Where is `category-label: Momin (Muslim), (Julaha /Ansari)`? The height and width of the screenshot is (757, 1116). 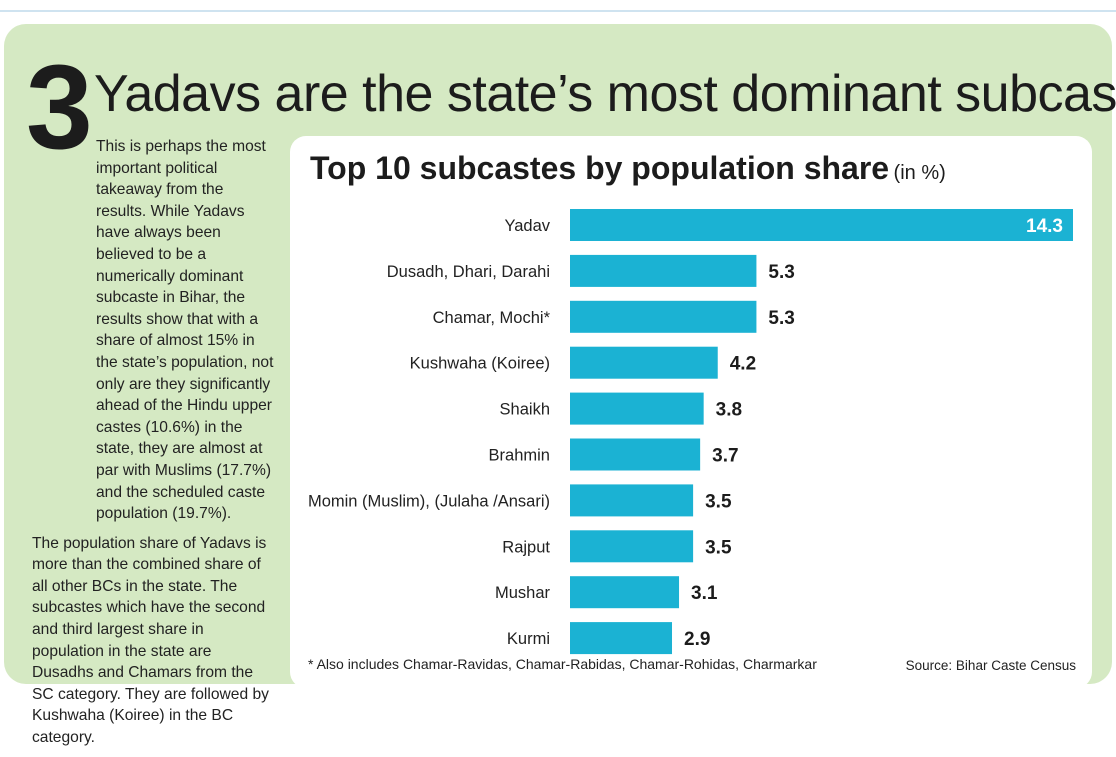 category-label: Momin (Muslim), (Julaha /Ansari) is located at coordinates (429, 501).